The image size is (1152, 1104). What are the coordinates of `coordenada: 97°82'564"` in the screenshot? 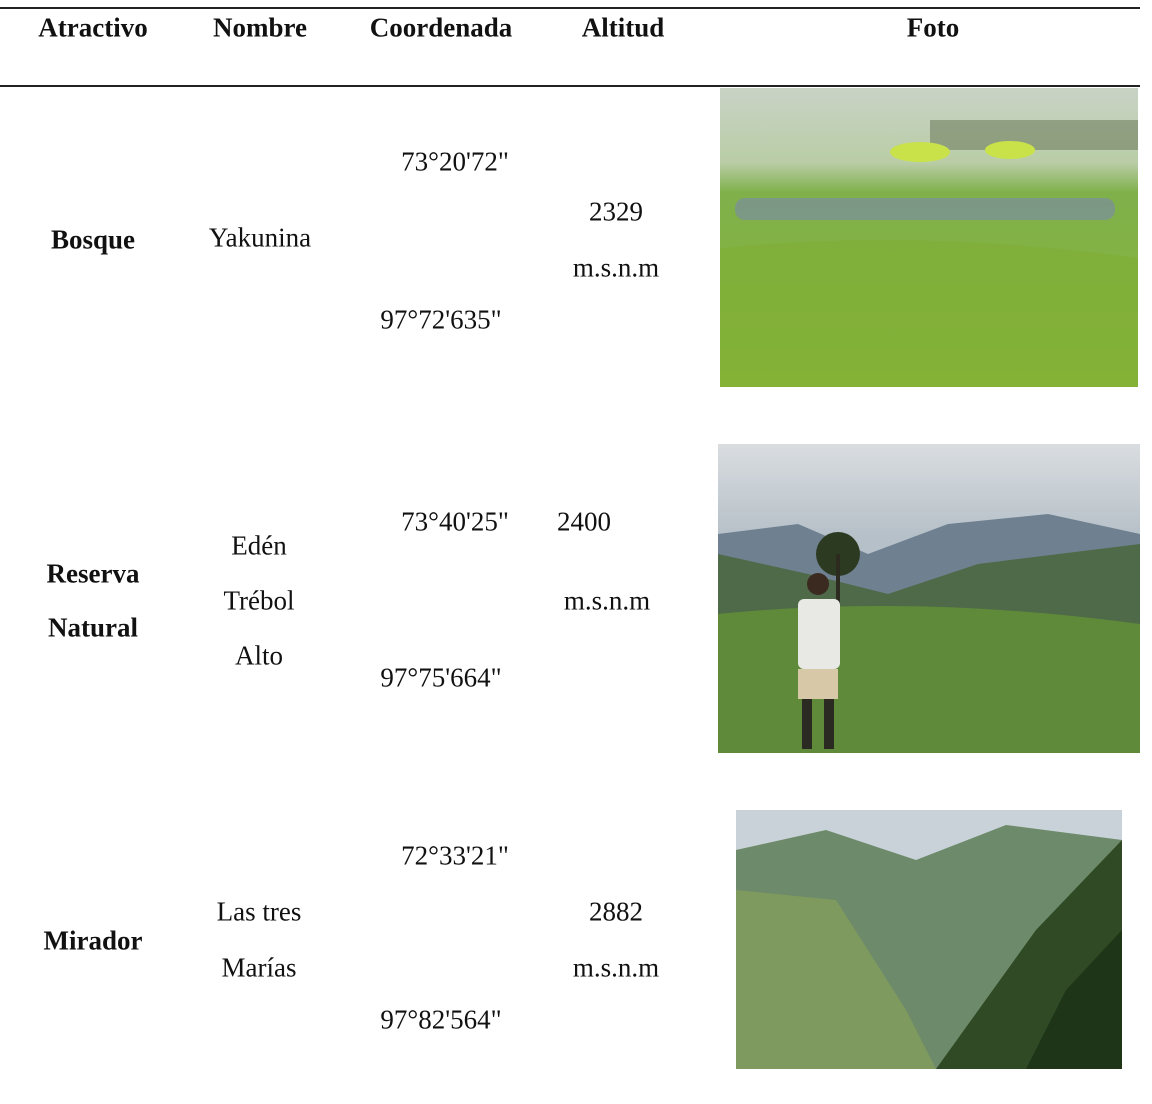 It's located at (441, 1019).